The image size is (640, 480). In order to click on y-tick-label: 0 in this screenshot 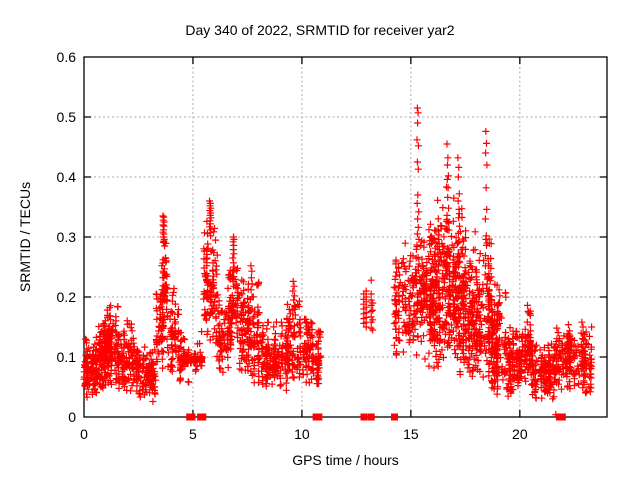, I will do `click(72, 417)`.